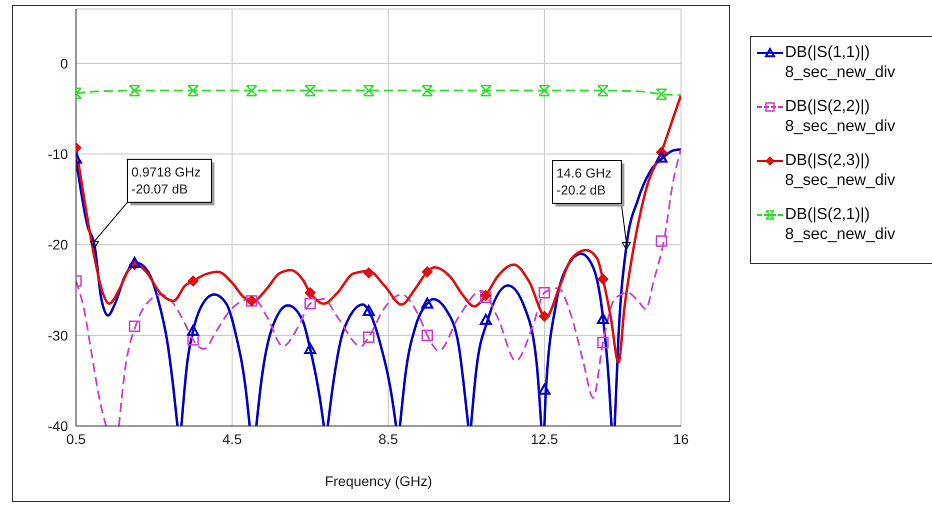  What do you see at coordinates (58, 244) in the screenshot?
I see `y-tick-label: -20` at bounding box center [58, 244].